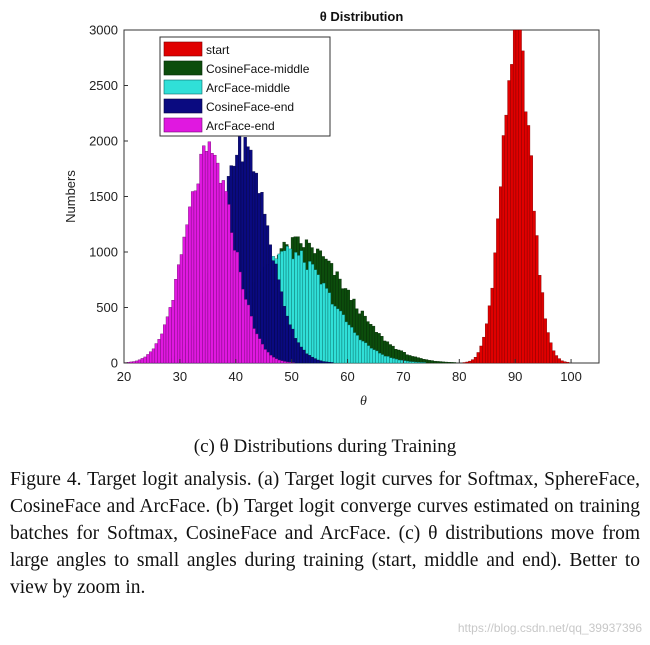  What do you see at coordinates (459, 376) in the screenshot?
I see `x-tick-label: 80` at bounding box center [459, 376].